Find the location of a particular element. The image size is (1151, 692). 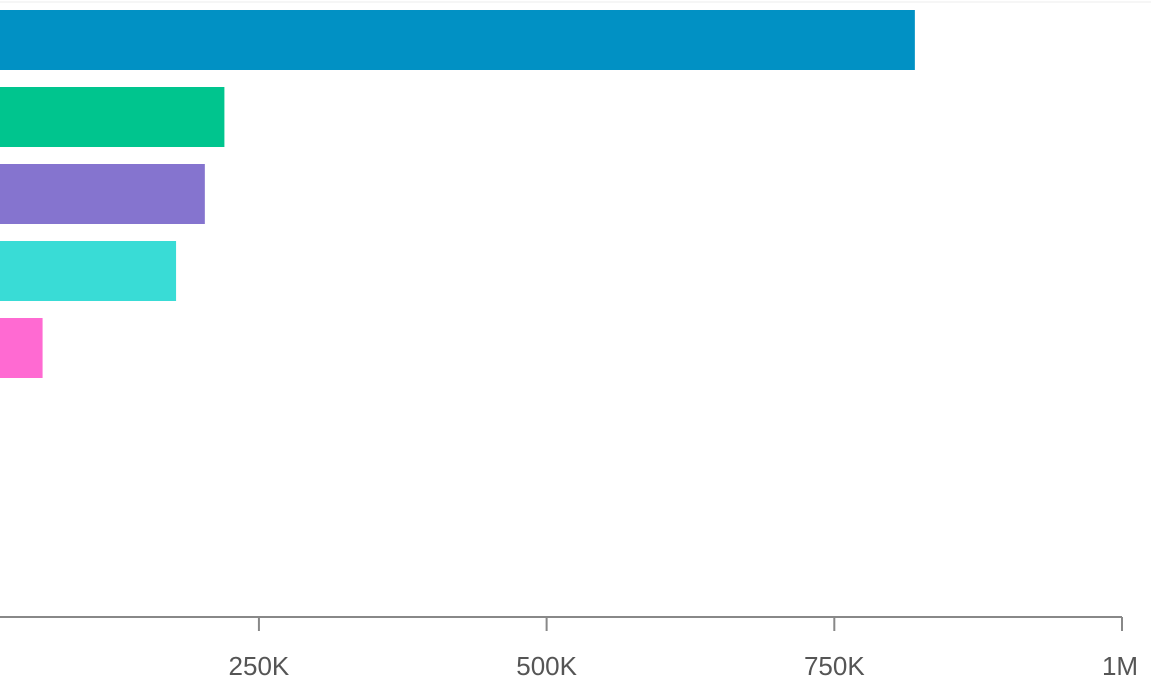

x-axis: 250K 500K 750K 1M is located at coordinates (569, 648).